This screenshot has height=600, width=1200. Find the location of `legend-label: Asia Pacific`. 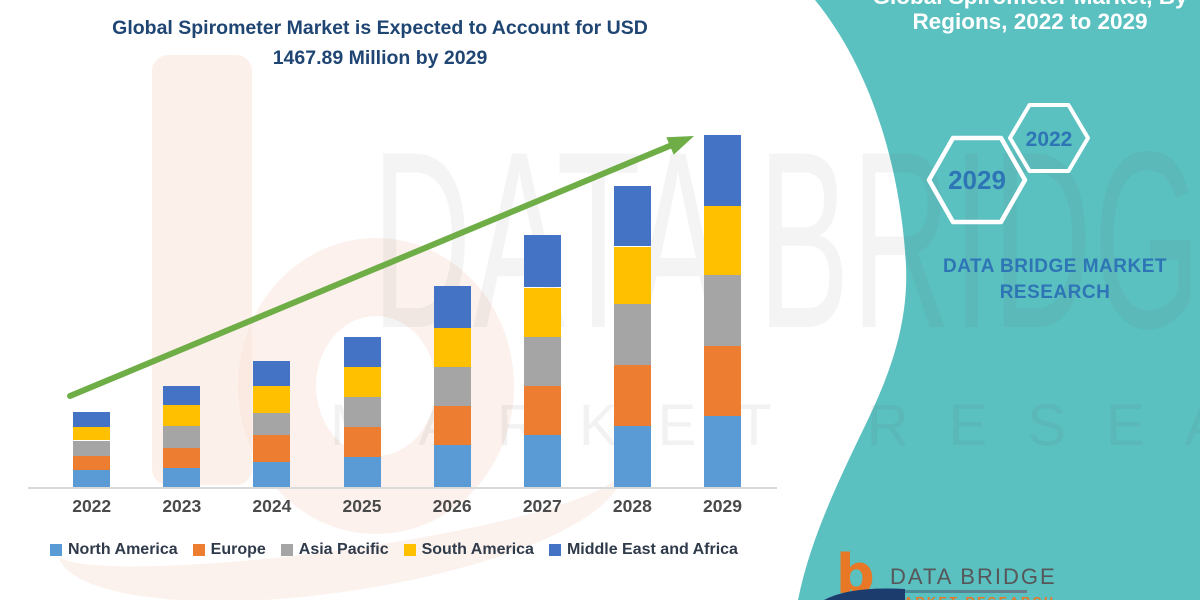

legend-label: Asia Pacific is located at coordinates (343, 549).